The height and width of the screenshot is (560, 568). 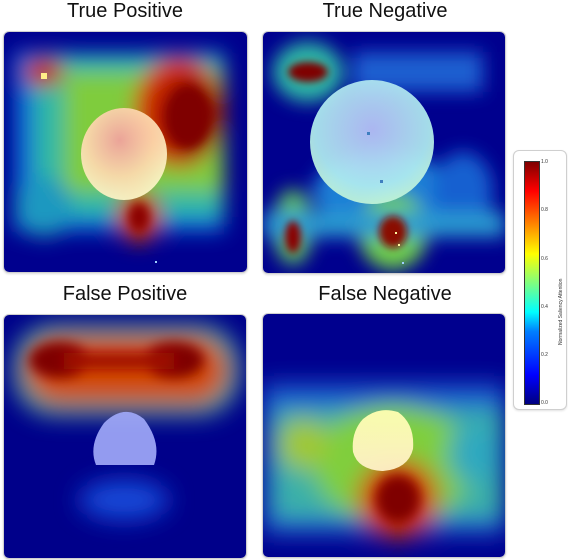 What do you see at coordinates (544, 162) in the screenshot?
I see `colorbar-tick: 1.0` at bounding box center [544, 162].